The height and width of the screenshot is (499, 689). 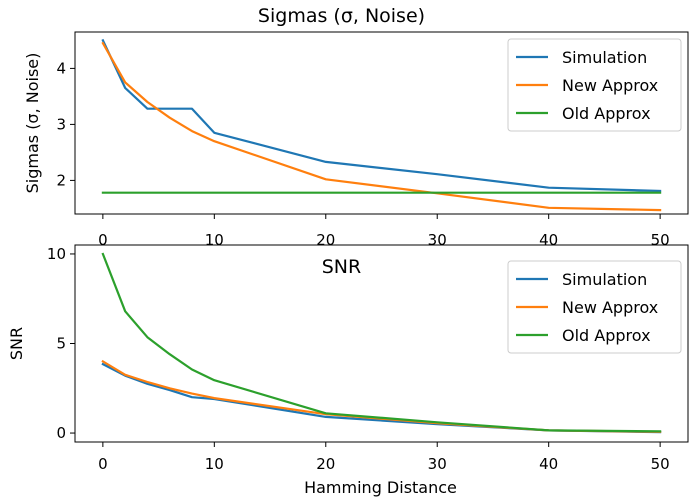 I want to click on series-line-simulation, so click(x=381, y=398).